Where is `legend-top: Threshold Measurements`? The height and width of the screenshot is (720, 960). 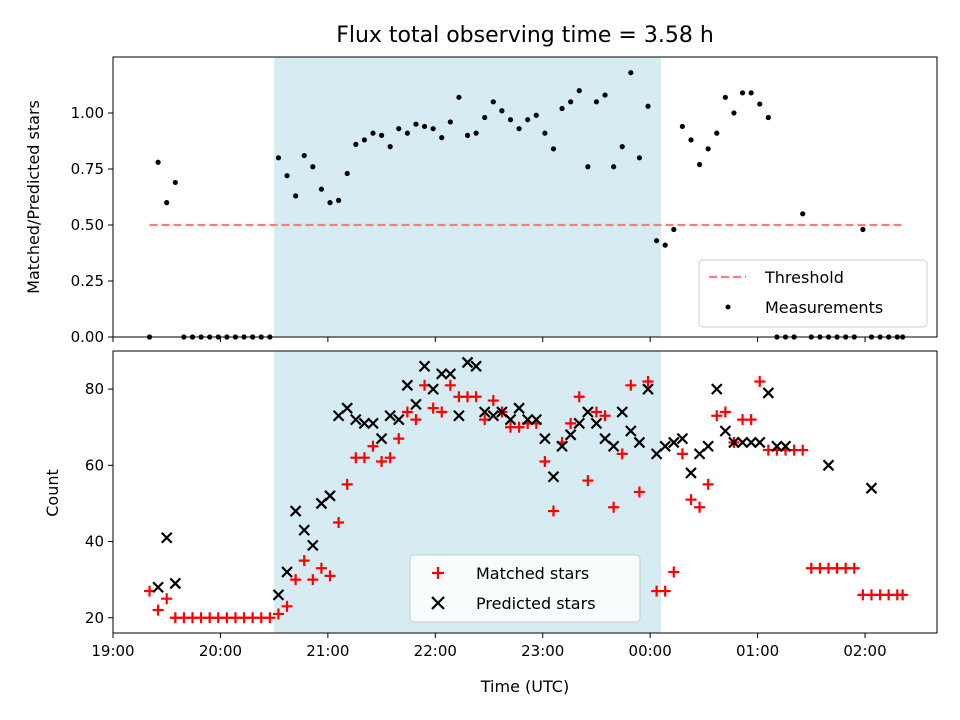
legend-top: Threshold Measurements is located at coordinates (813, 293).